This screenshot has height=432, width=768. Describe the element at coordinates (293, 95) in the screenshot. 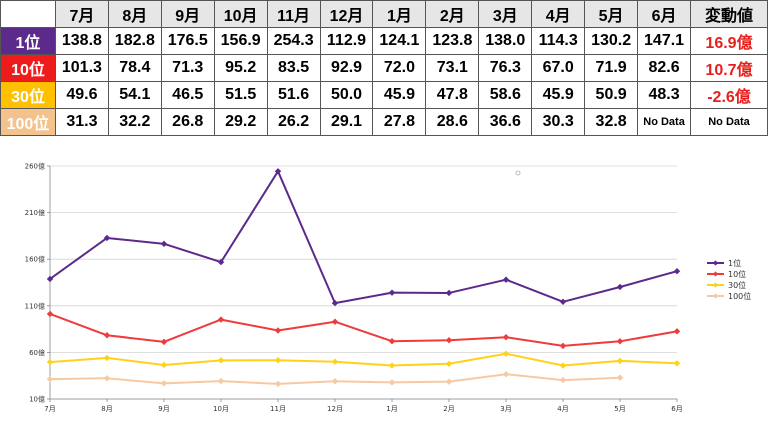

I see `value-cell: 51.6` at that location.